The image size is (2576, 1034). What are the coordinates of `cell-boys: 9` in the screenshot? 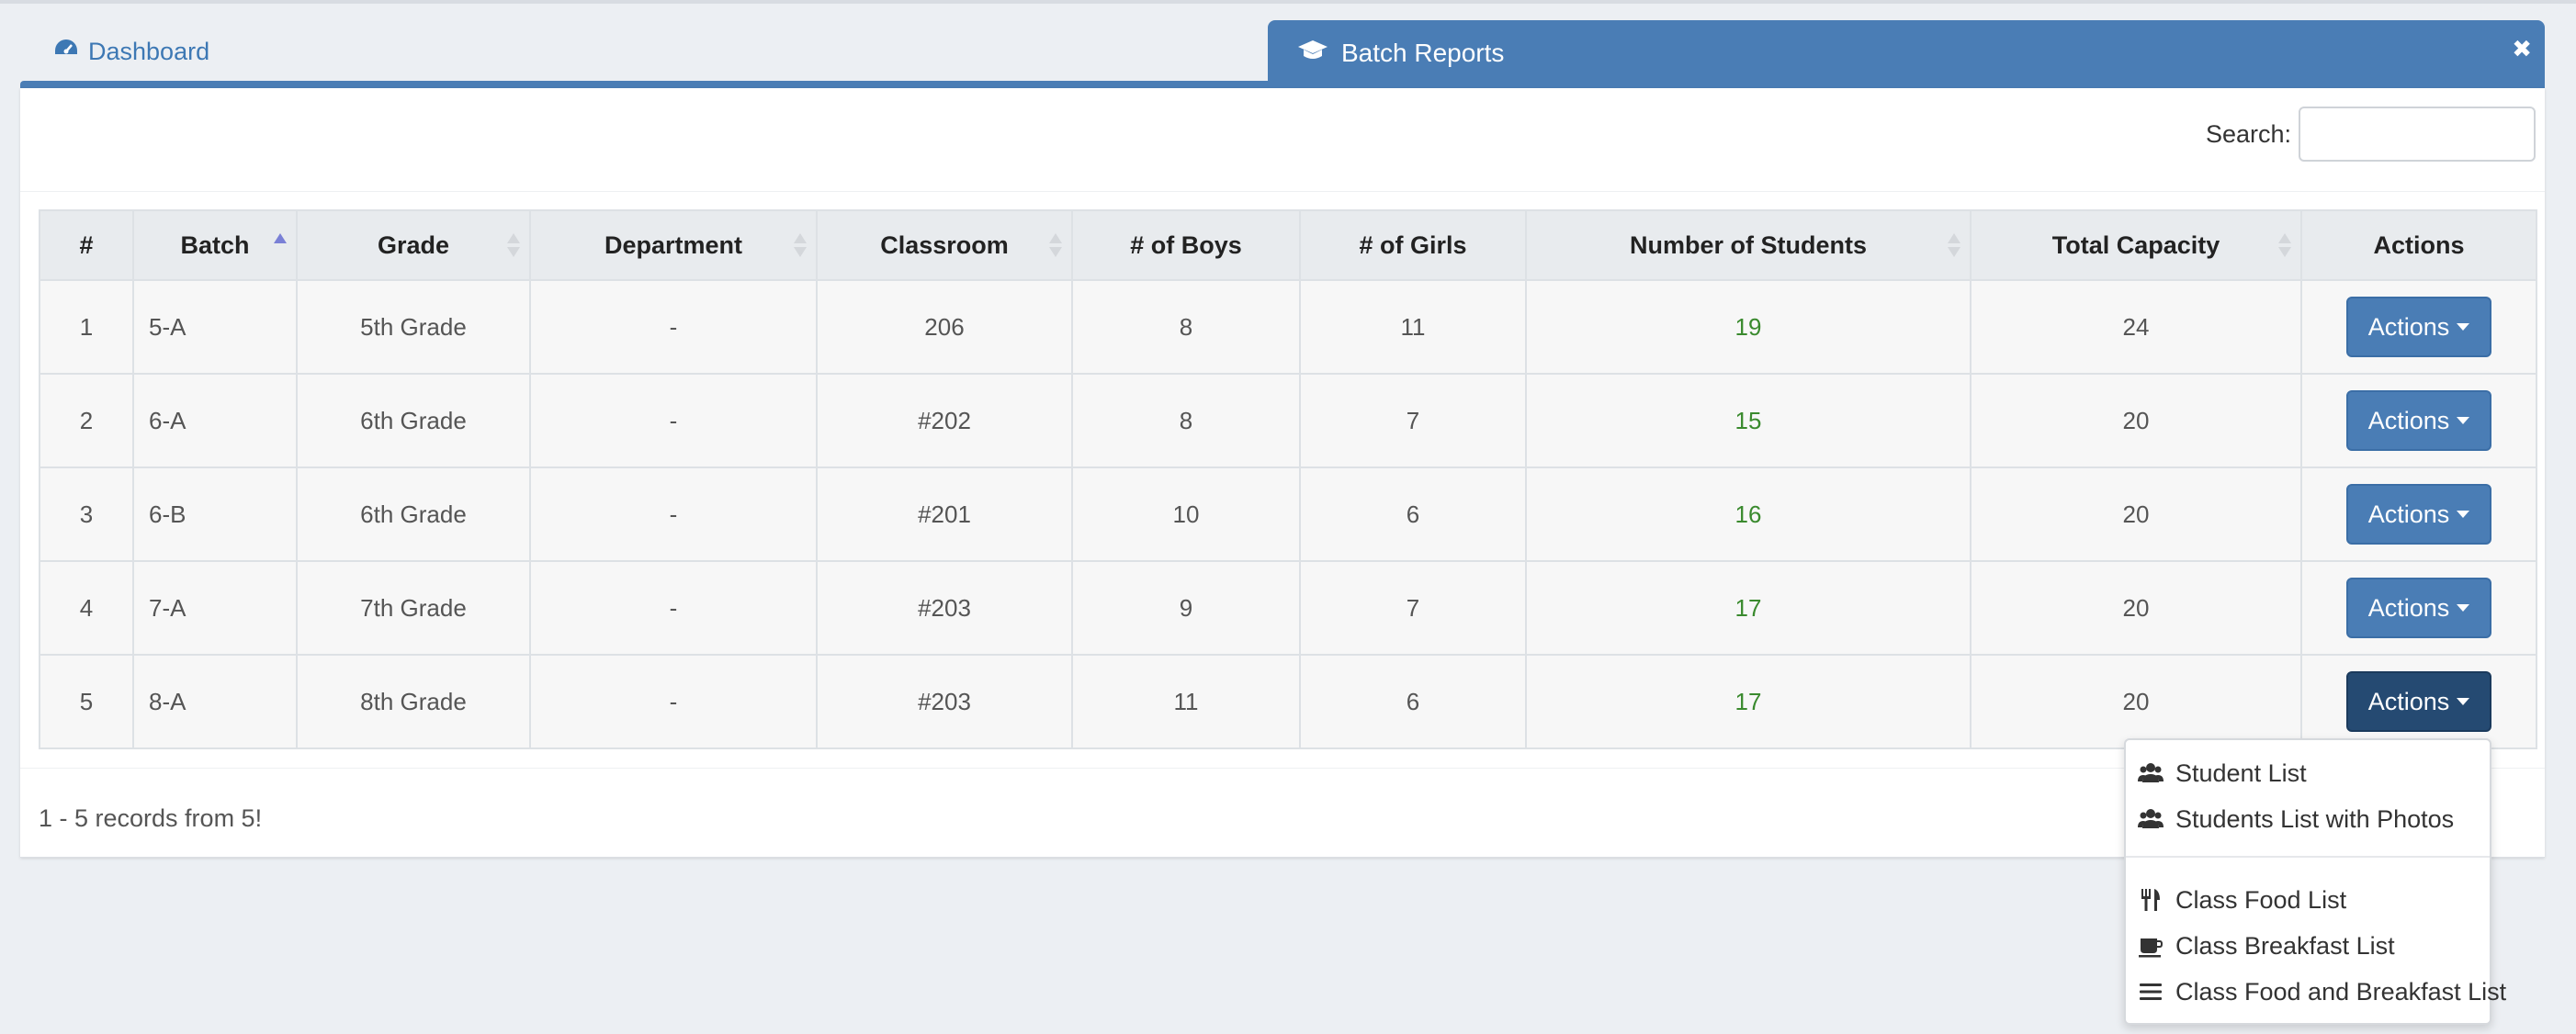 It's located at (1186, 608).